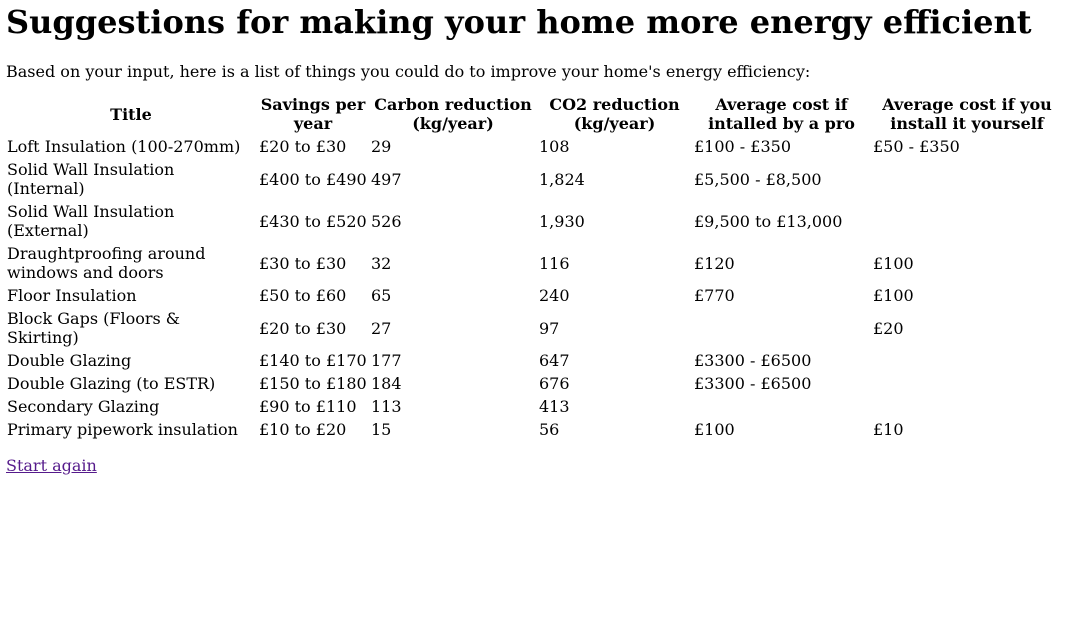 The image size is (1080, 640). I want to click on cell-pro-cost: £9,500 to £13,000, so click(768, 221).